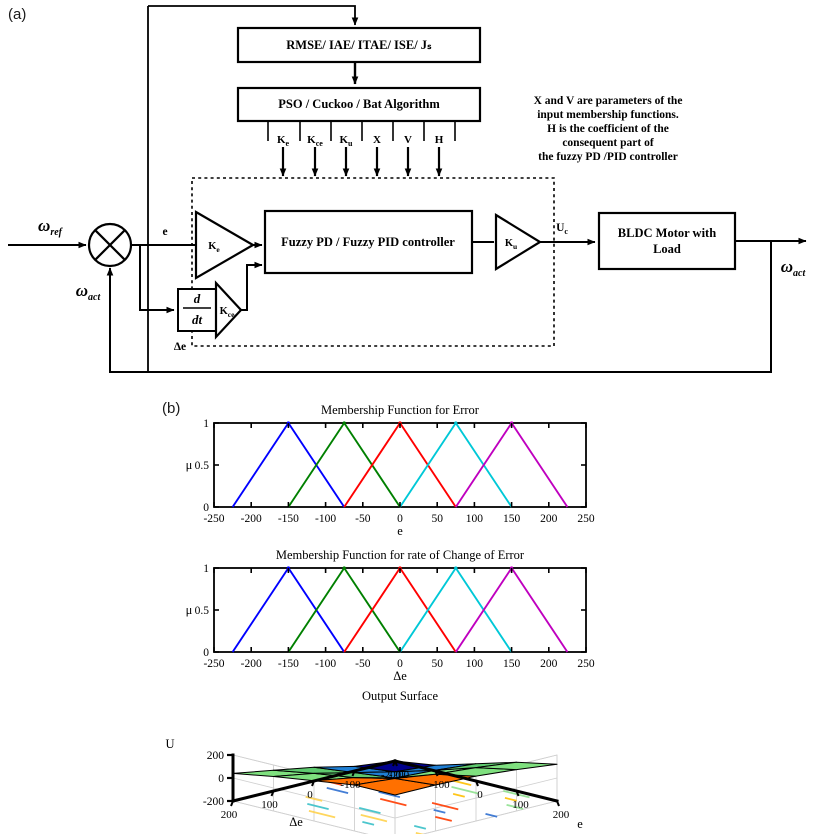  I want to click on ytick-label: -100, so click(350, 785).